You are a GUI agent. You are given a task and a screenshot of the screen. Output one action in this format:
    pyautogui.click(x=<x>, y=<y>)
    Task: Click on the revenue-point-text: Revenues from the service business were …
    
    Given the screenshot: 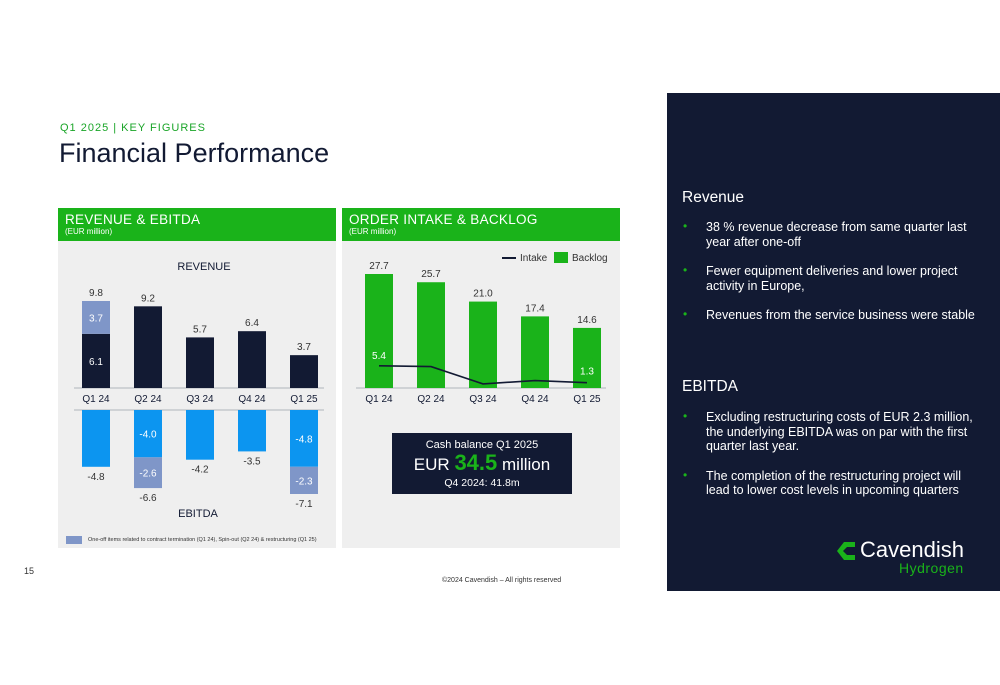 What is the action you would take?
    pyautogui.click(x=840, y=315)
    